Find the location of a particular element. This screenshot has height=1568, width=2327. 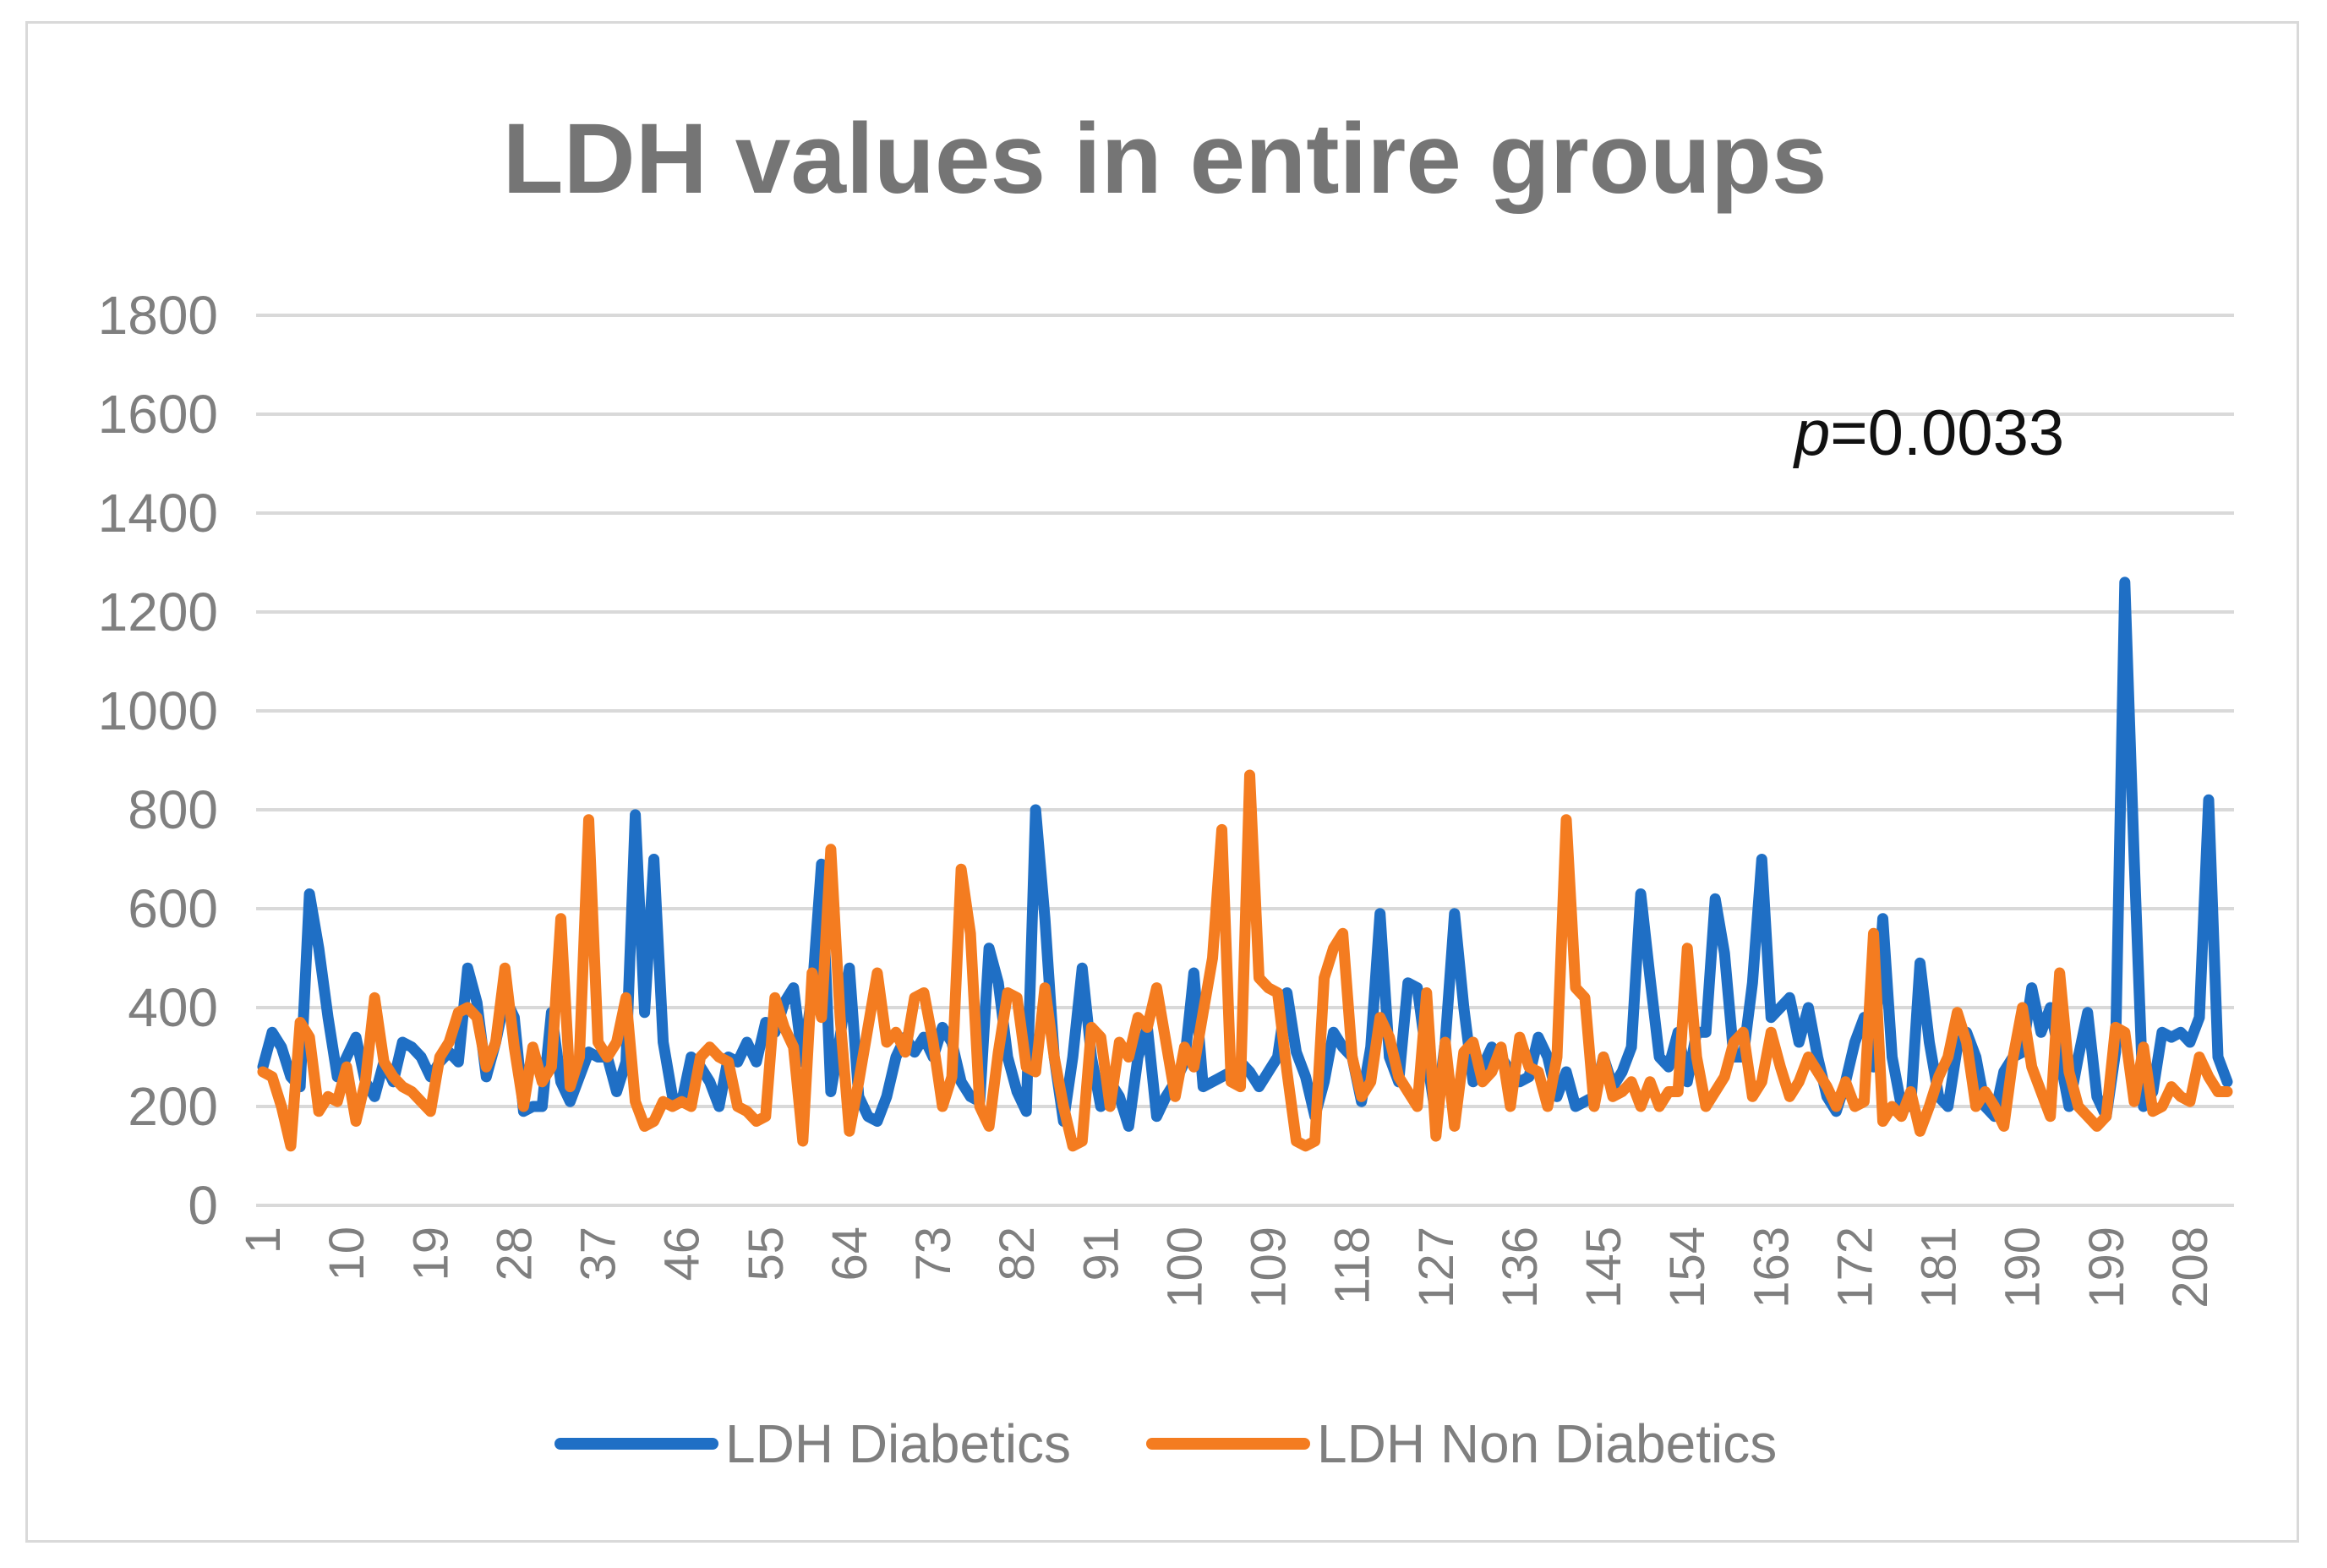

y-tick-label: 1400 is located at coordinates (158, 513).